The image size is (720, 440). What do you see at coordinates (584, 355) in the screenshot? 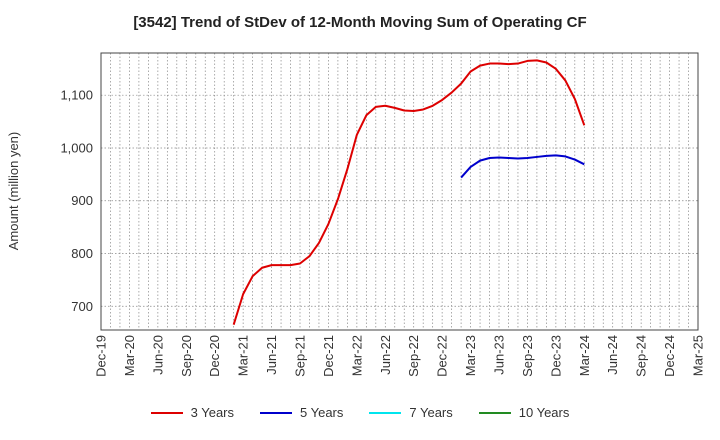
I see `x-tick-label: Mar-24` at bounding box center [584, 355].